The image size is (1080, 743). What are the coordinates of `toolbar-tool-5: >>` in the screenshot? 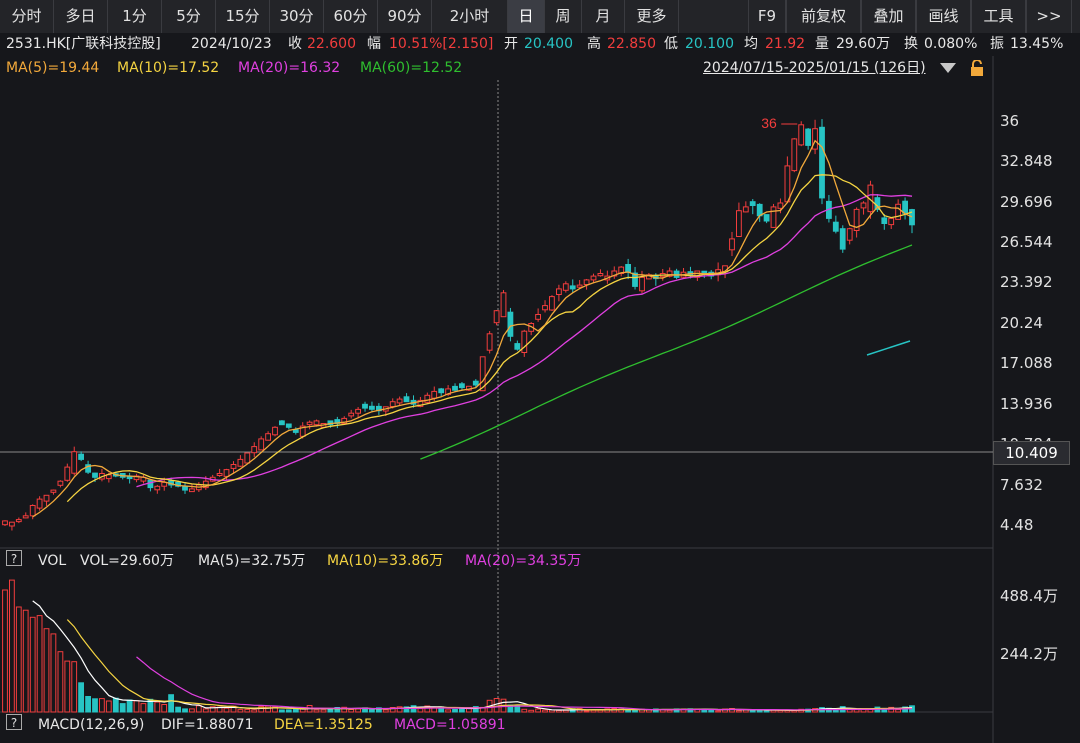 It's located at (1049, 16).